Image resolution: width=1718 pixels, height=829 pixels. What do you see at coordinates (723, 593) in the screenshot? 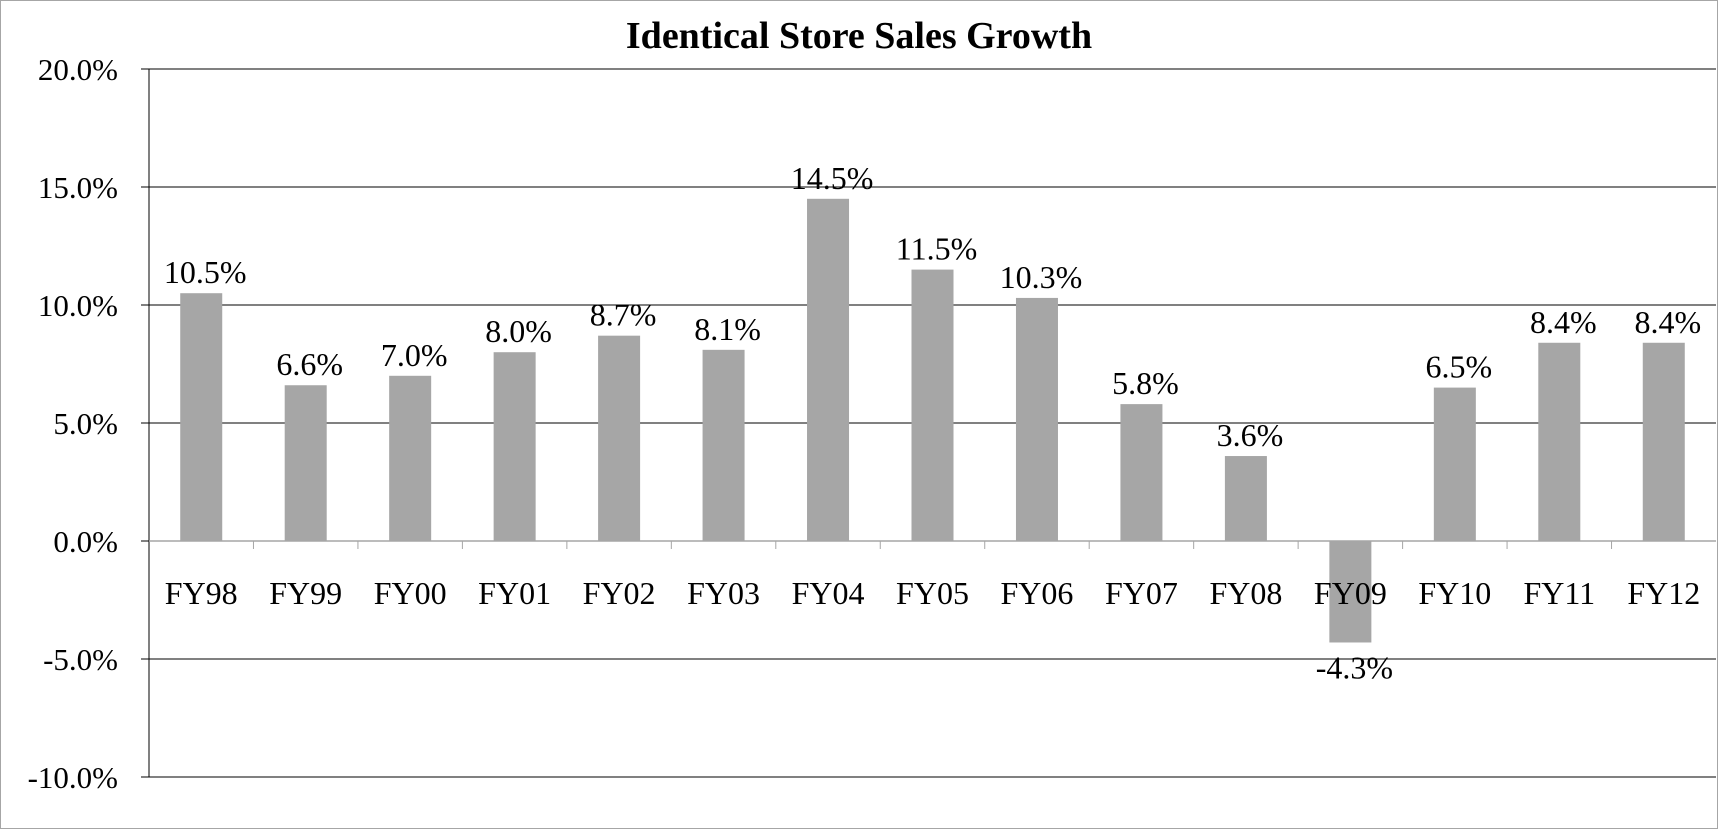
I see `x-tick-label: FY03` at bounding box center [723, 593].